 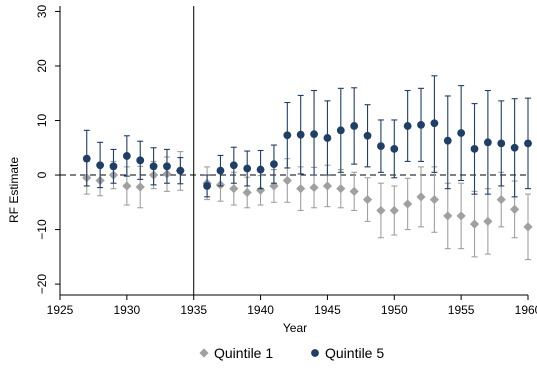 What do you see at coordinates (260, 310) in the screenshot?
I see `x-tick-label: 1940` at bounding box center [260, 310].